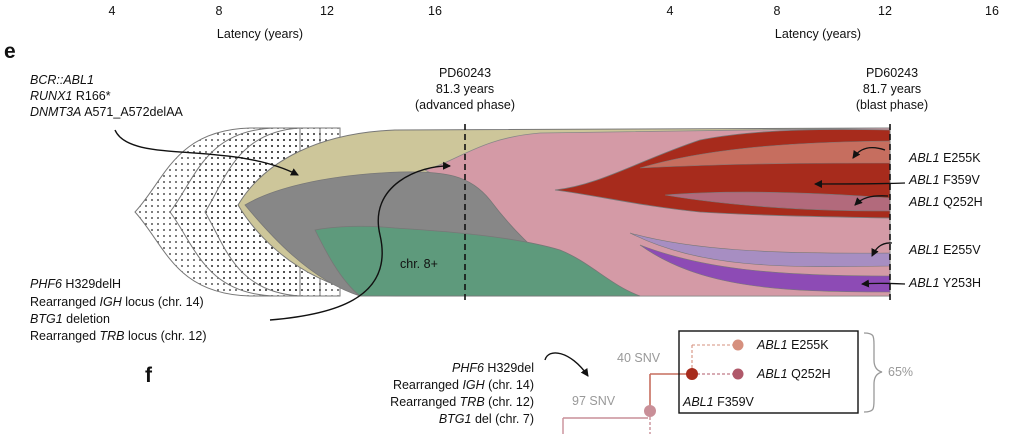  What do you see at coordinates (860, 183) in the screenshot?
I see `arrow-f359v` at bounding box center [860, 183].